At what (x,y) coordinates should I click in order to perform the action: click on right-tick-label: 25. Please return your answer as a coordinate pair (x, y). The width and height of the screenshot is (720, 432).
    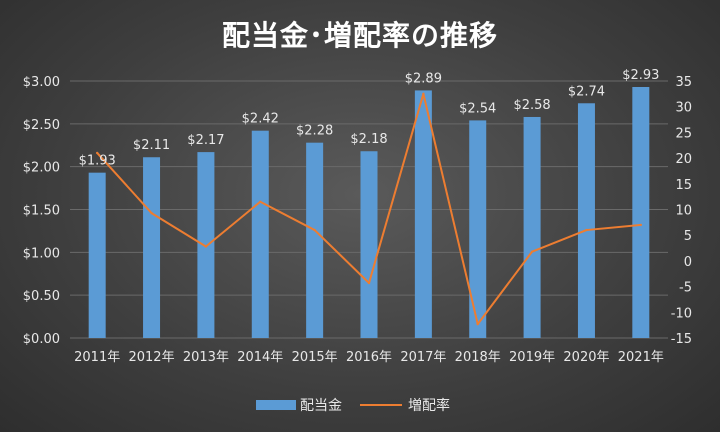
    Looking at the image, I should click on (683, 133).